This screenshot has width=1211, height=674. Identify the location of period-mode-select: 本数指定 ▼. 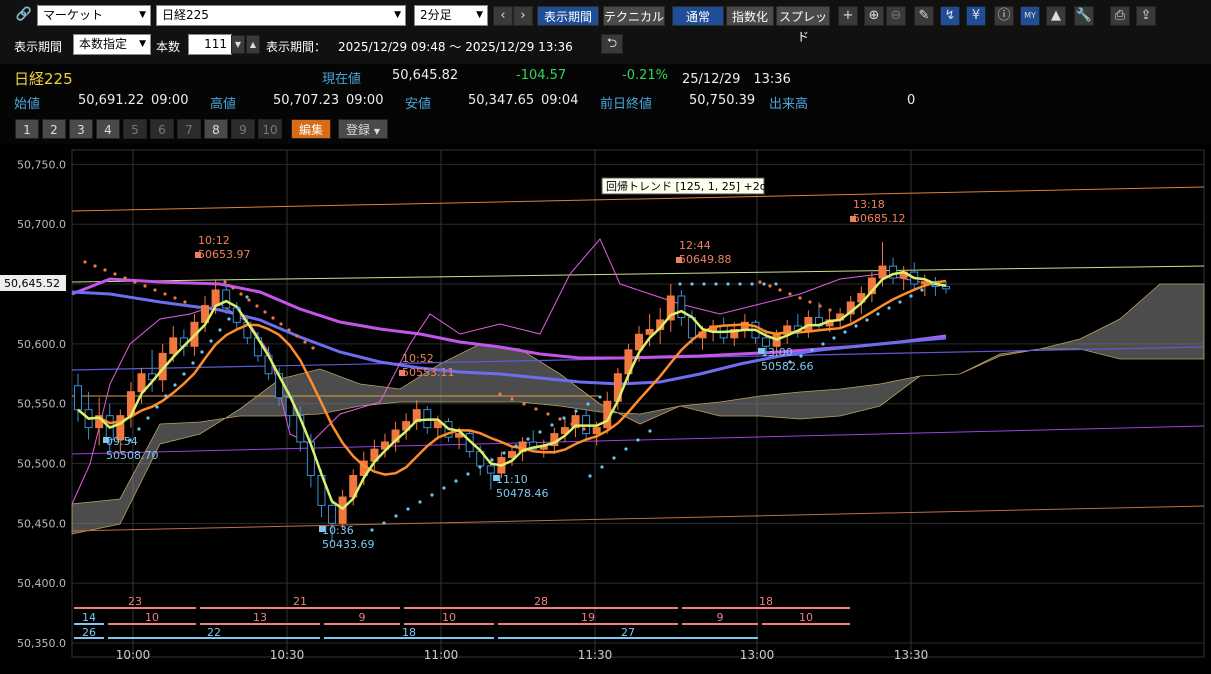
(112, 44).